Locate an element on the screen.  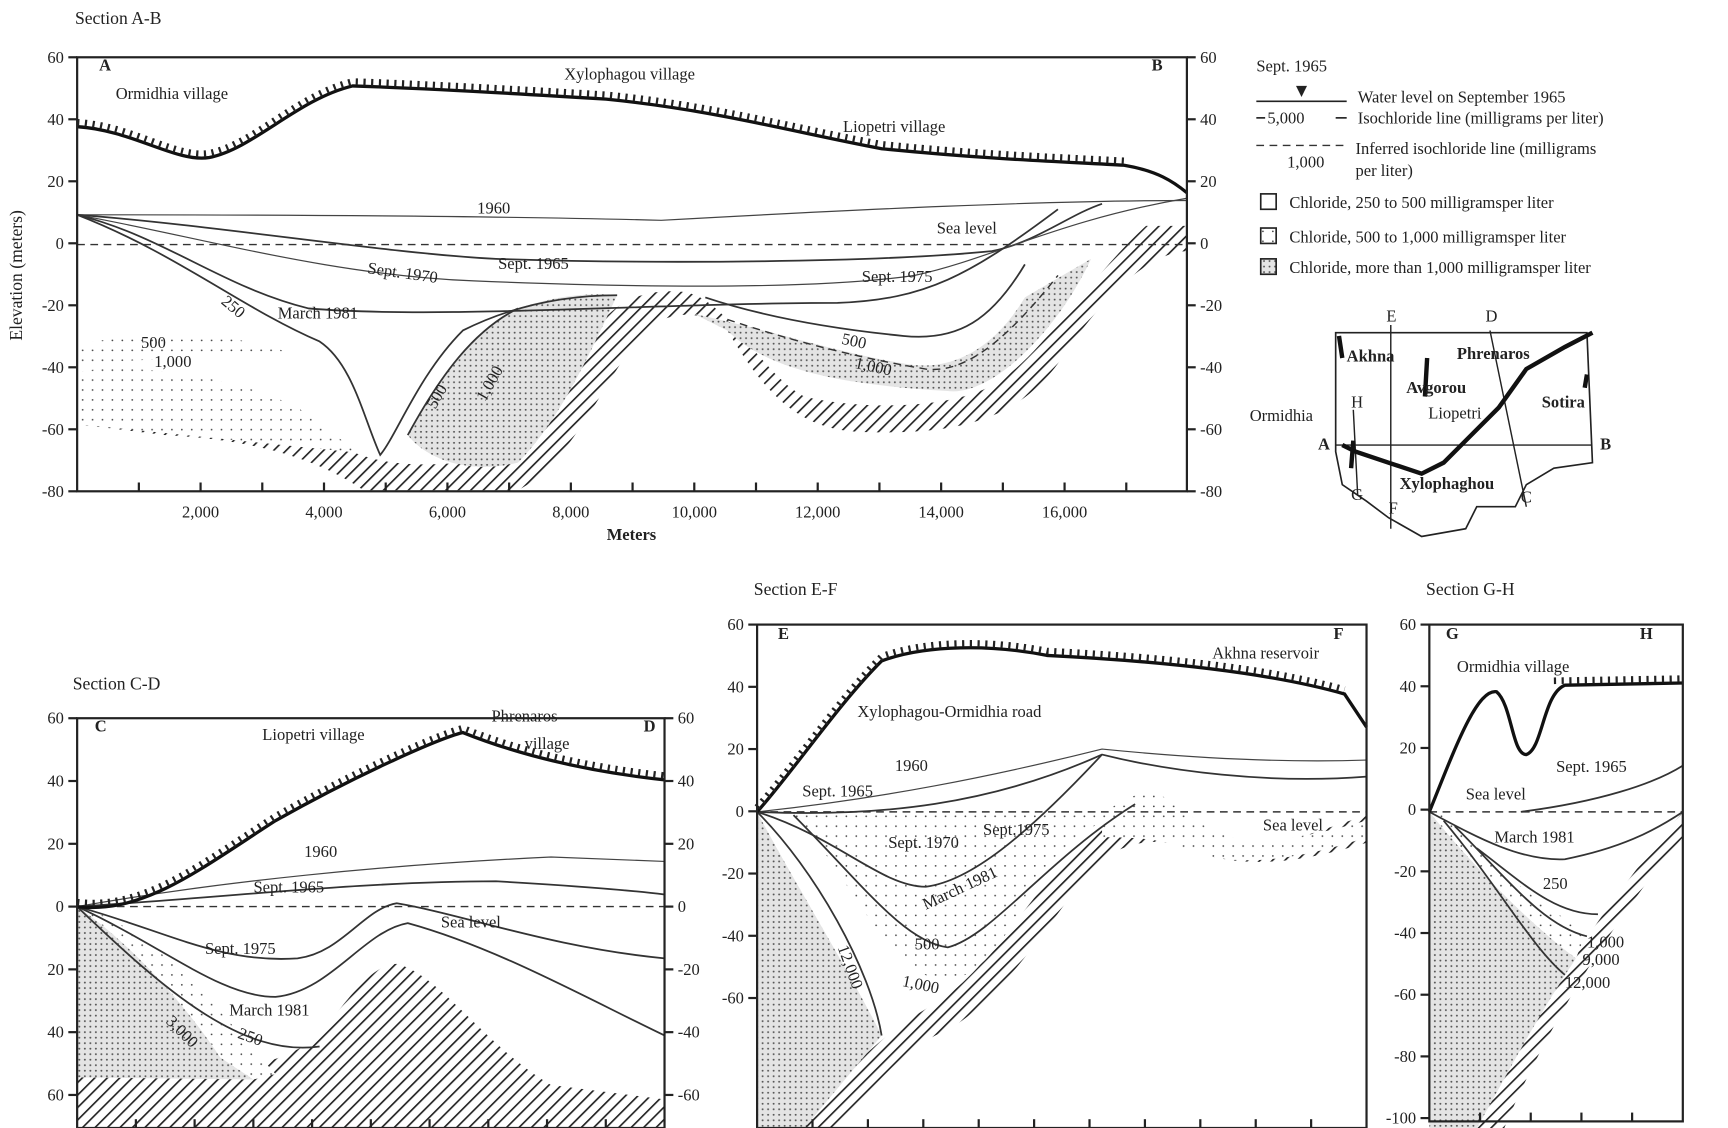
map-label: C is located at coordinates (1526, 496).